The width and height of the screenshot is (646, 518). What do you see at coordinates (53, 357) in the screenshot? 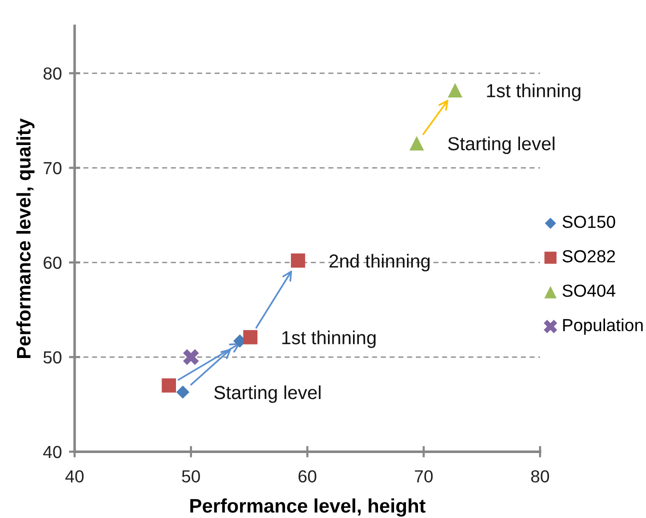
I see `y-tick-label: 50` at bounding box center [53, 357].